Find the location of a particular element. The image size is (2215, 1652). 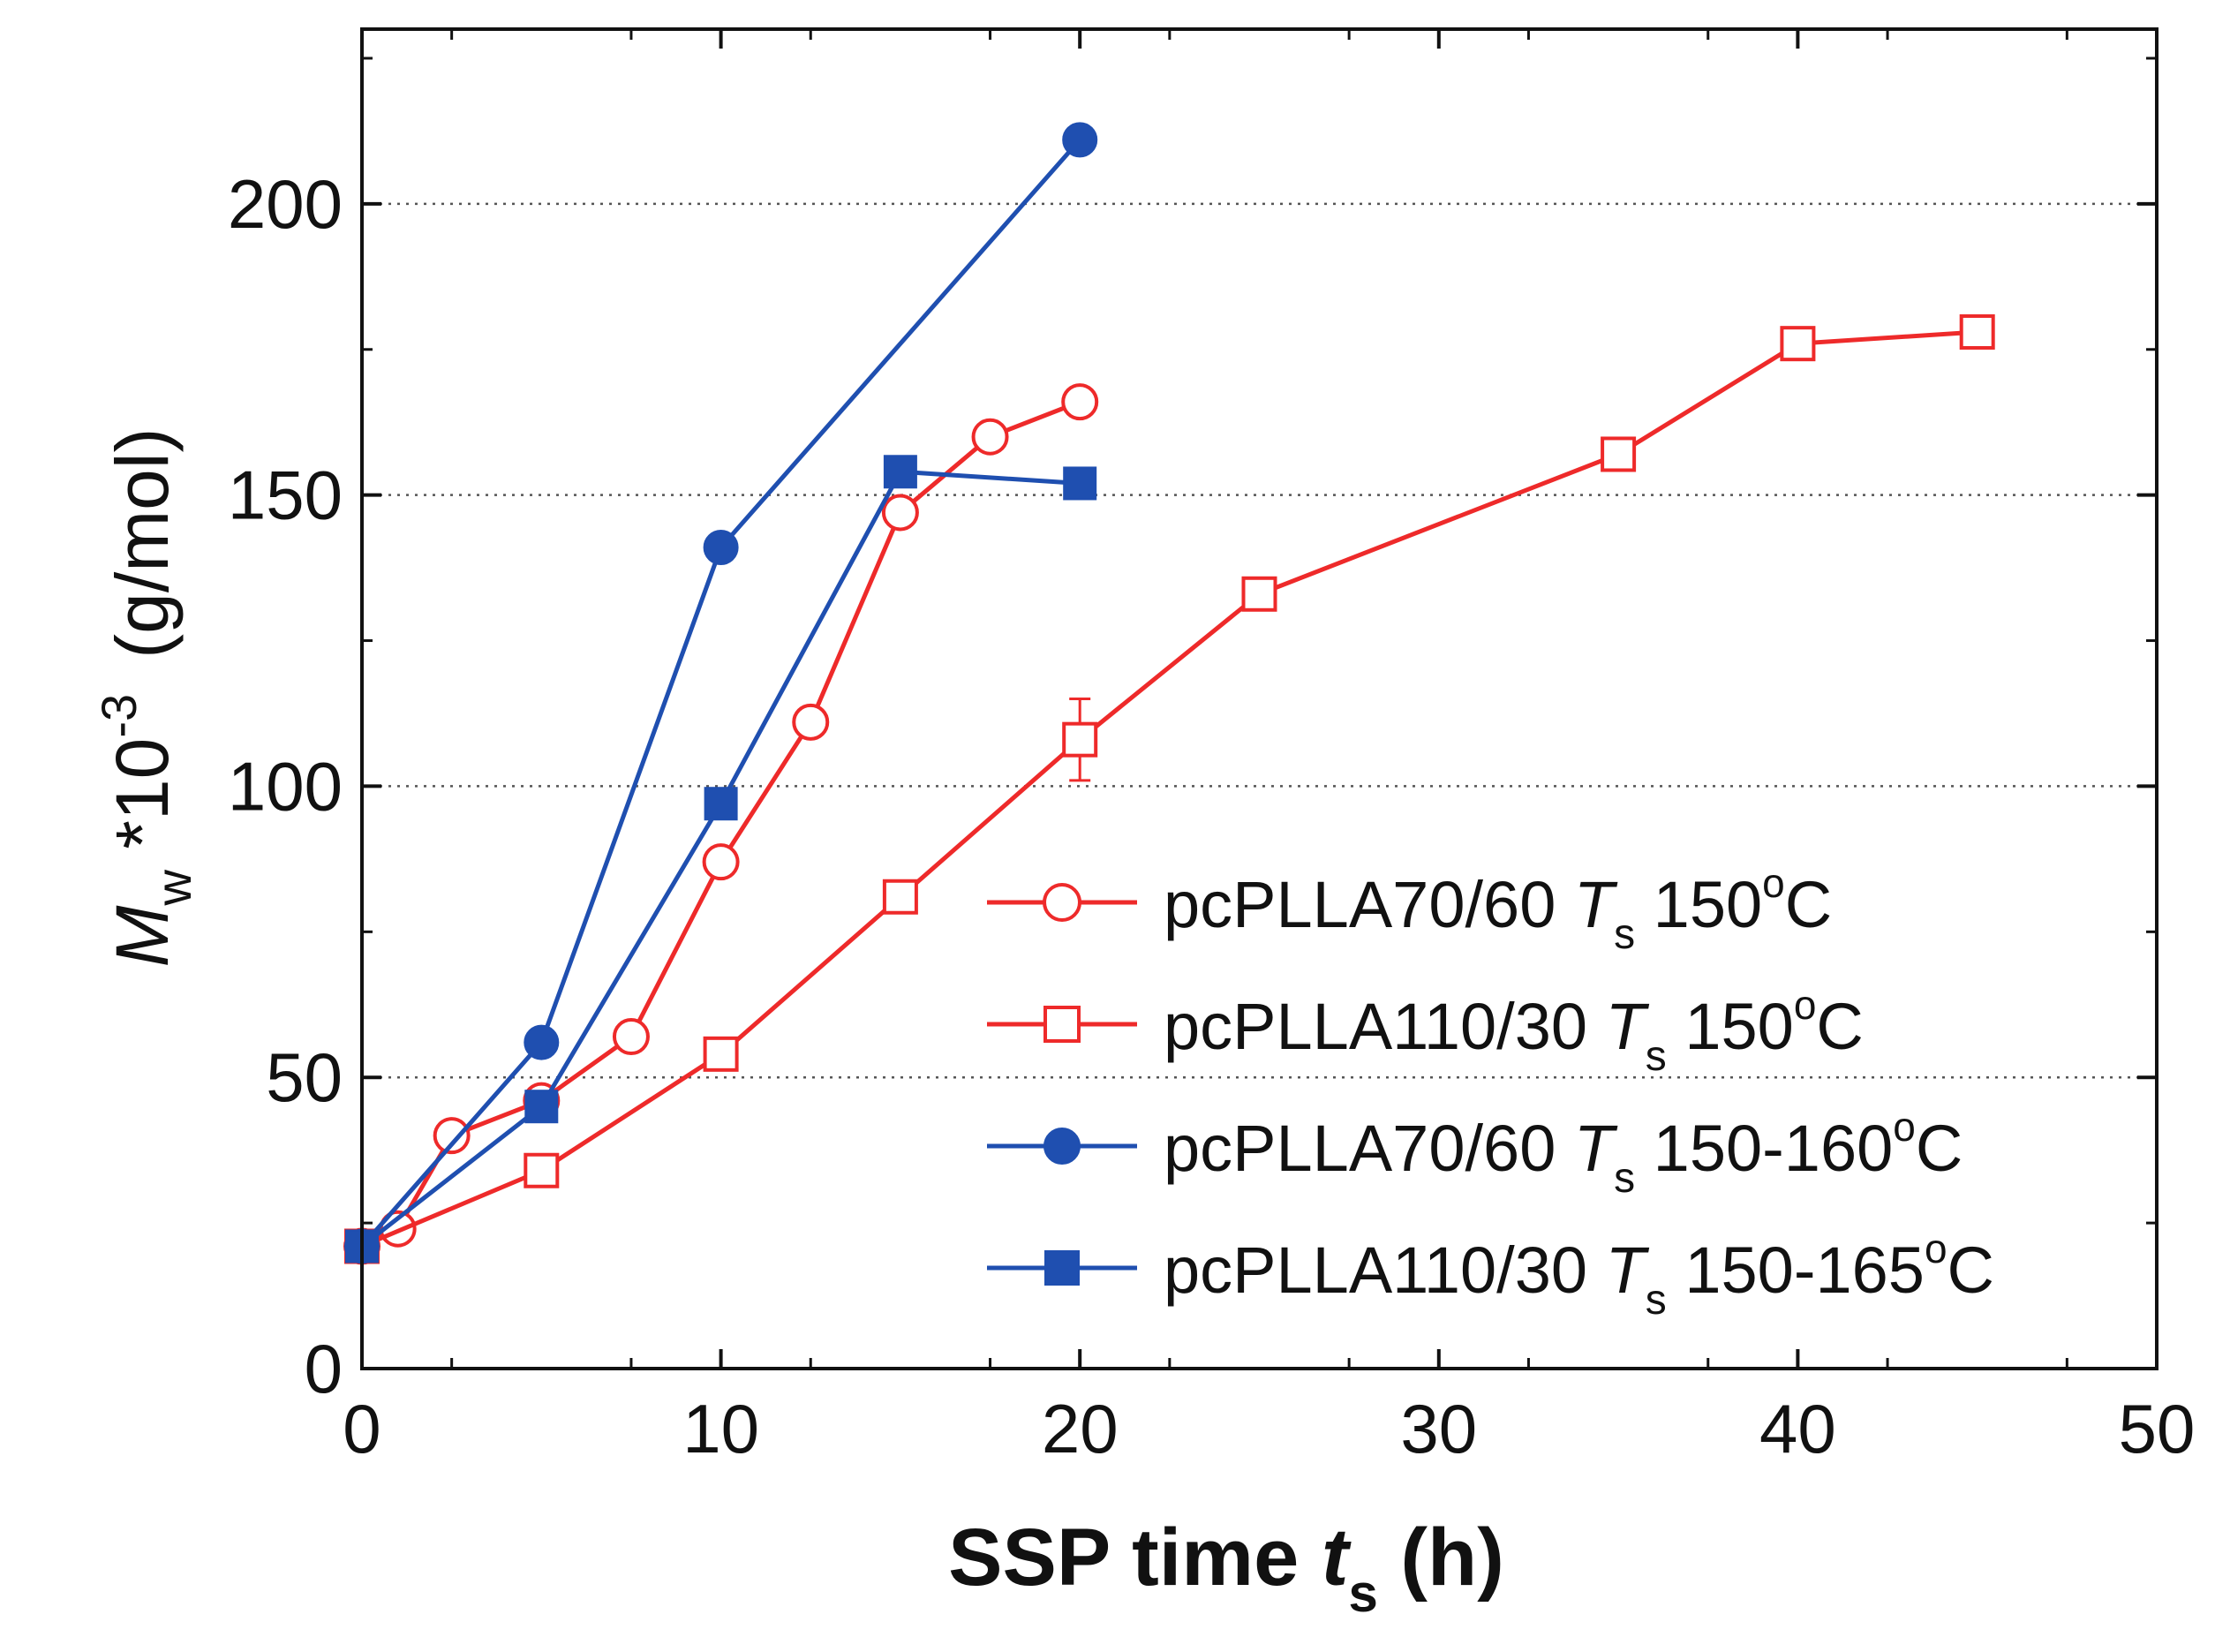

x-tick-label: 20 is located at coordinates (1080, 1428).